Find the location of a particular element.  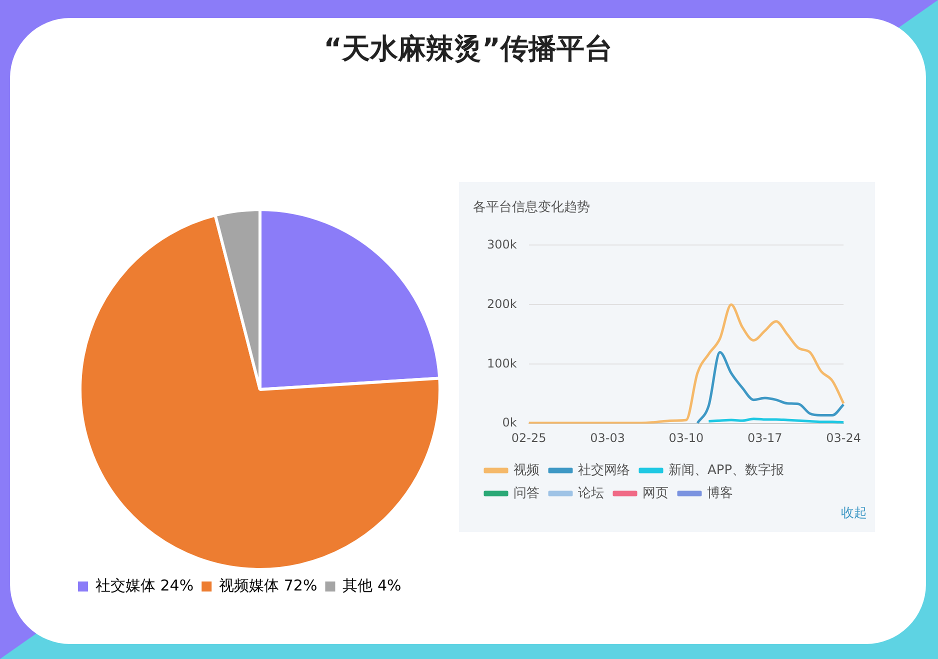

legend-label: 其他 4% is located at coordinates (372, 585).